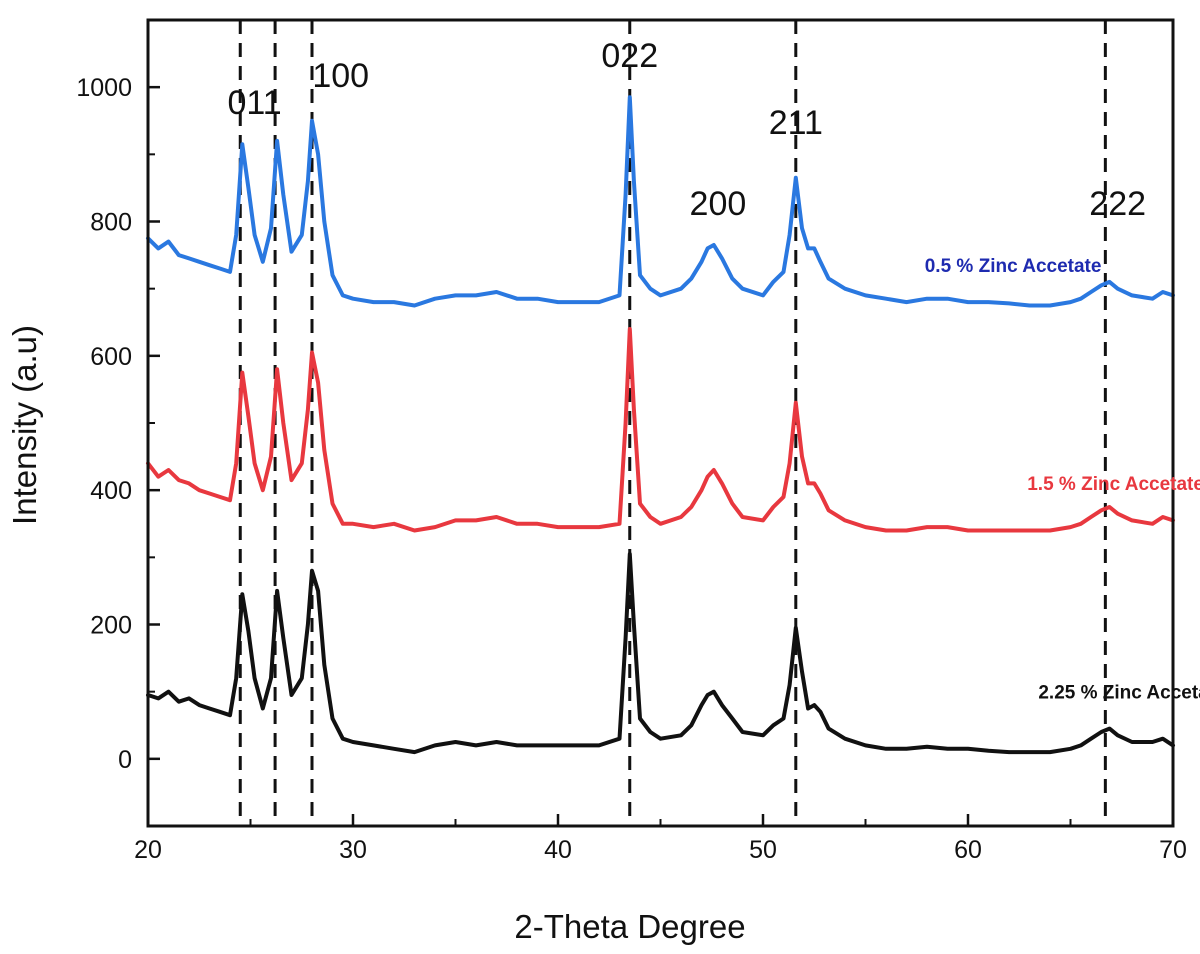 This screenshot has width=1200, height=954. Describe the element at coordinates (340, 76) in the screenshot. I see `peak-label-100: 100` at that location.